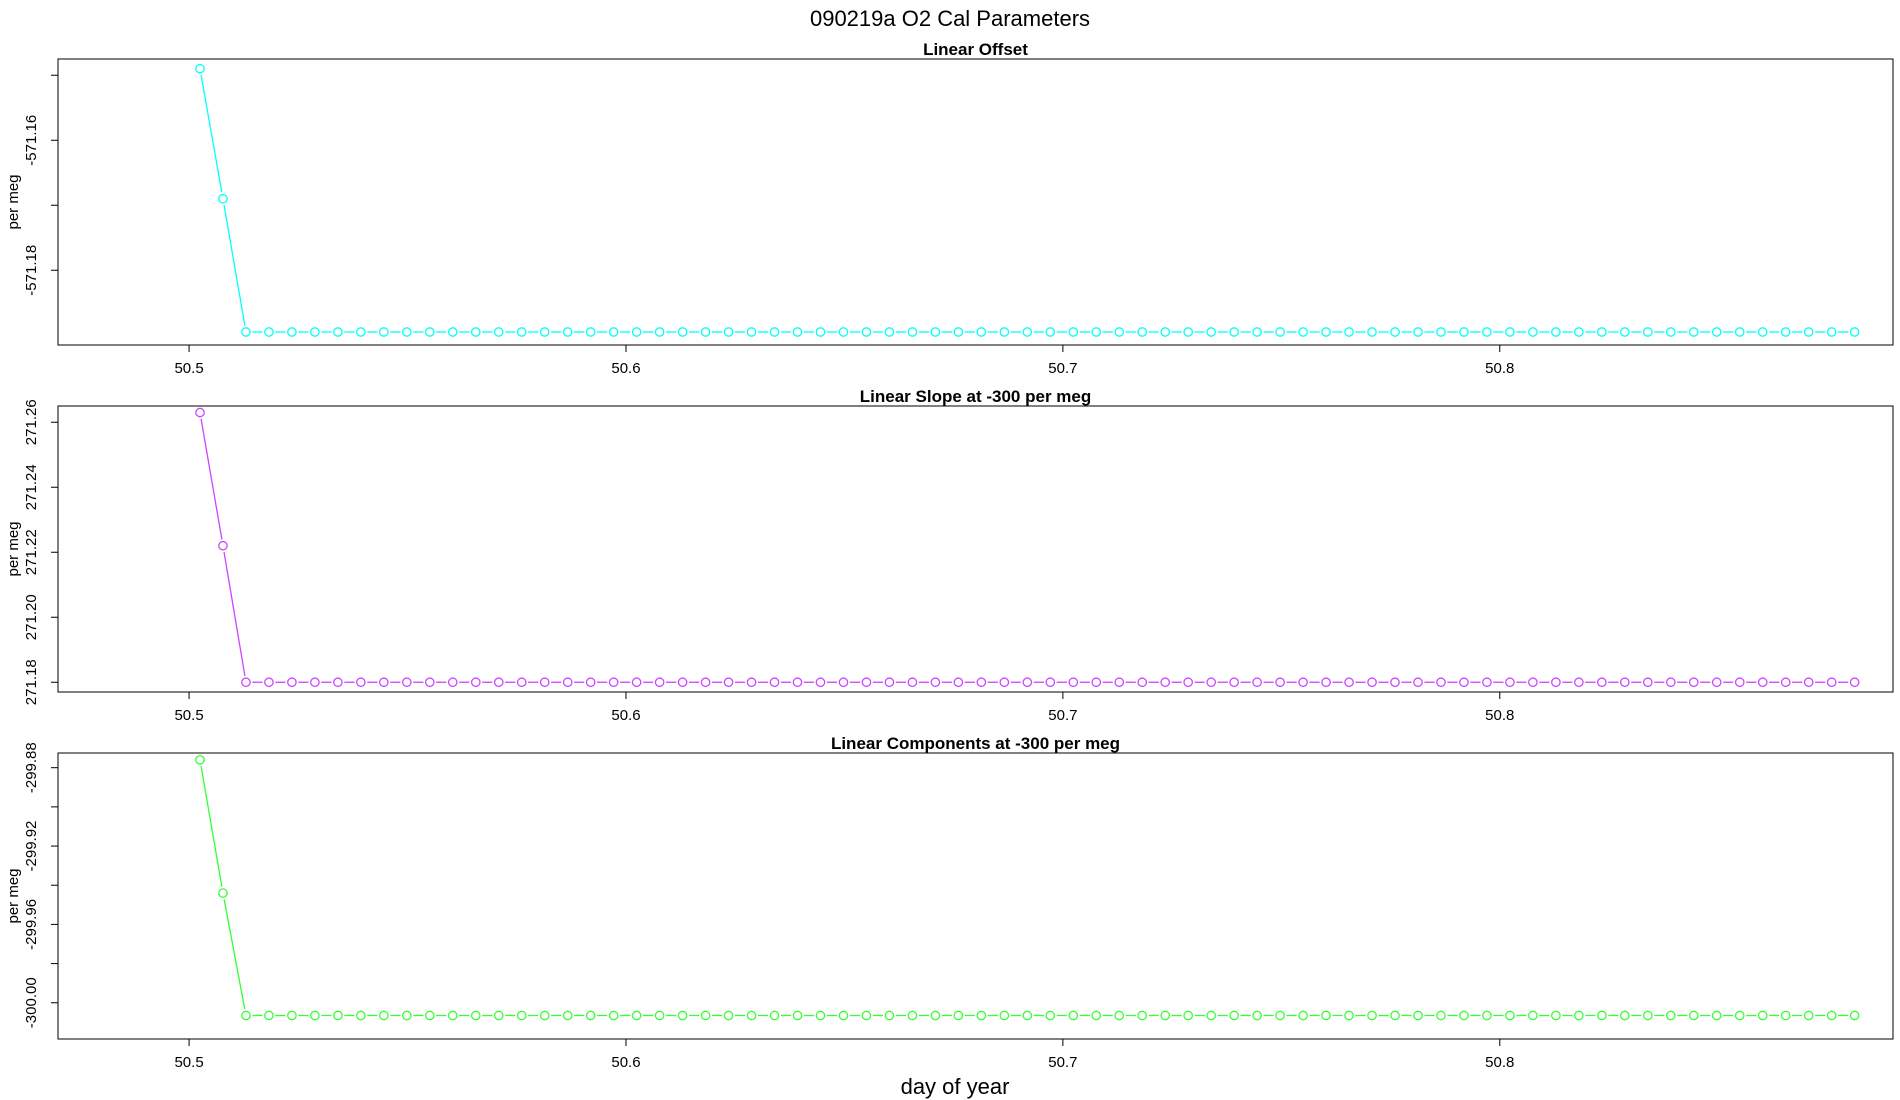 The width and height of the screenshot is (1900, 1100). I want to click on x-tick-label: 50.8, so click(1499, 1062).